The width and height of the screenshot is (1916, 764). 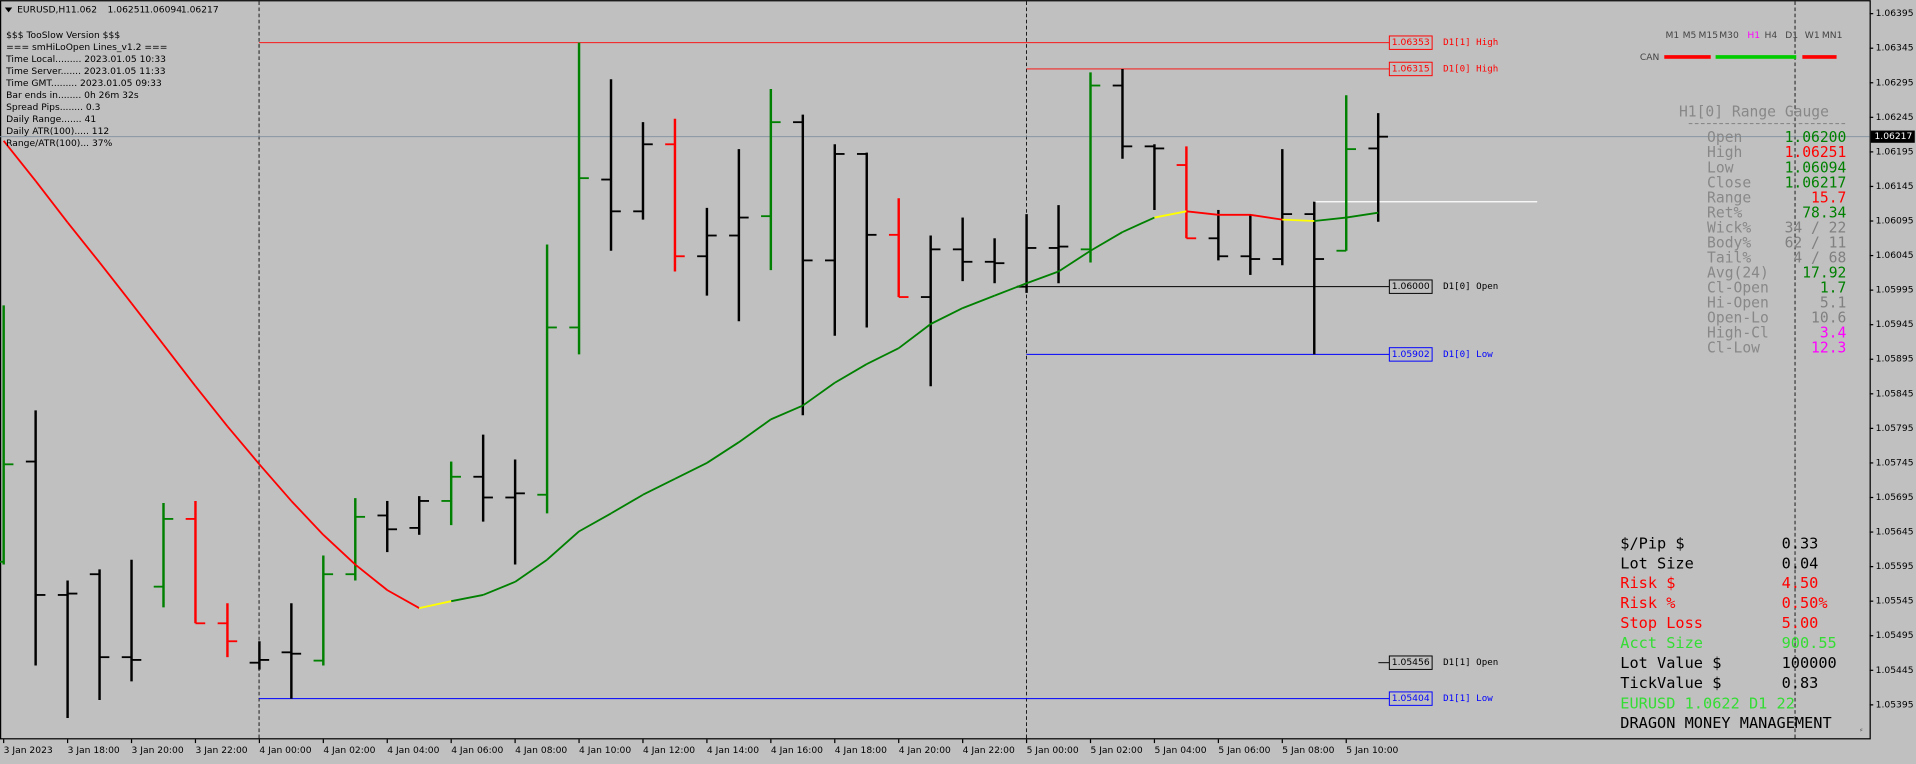 What do you see at coordinates (1895, 48) in the screenshot?
I see `y-tick-label: 1.06345` at bounding box center [1895, 48].